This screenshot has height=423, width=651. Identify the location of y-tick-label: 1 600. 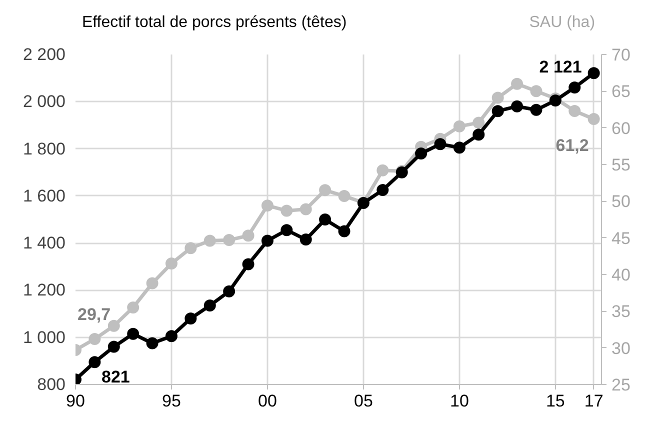
(44, 196).